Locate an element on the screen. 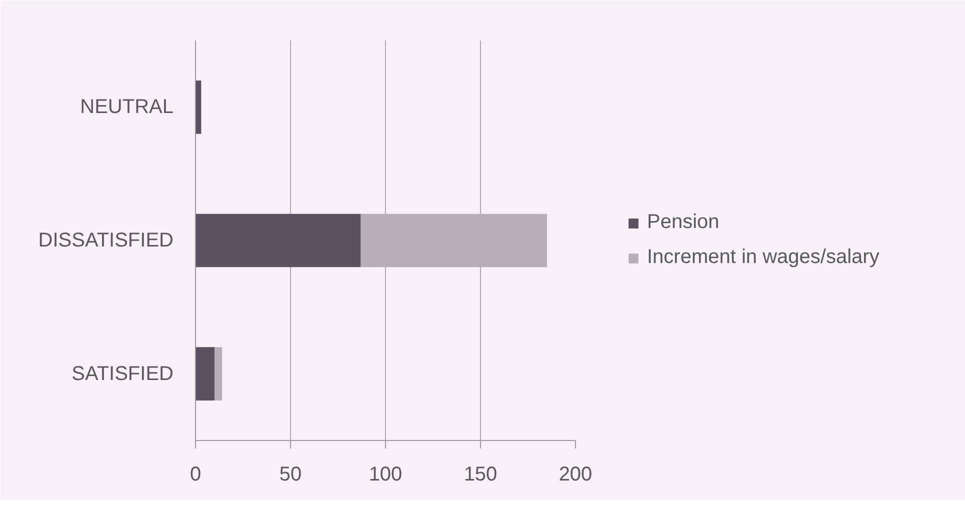 This screenshot has width=965, height=507. x-tick-label: 0 is located at coordinates (196, 475).